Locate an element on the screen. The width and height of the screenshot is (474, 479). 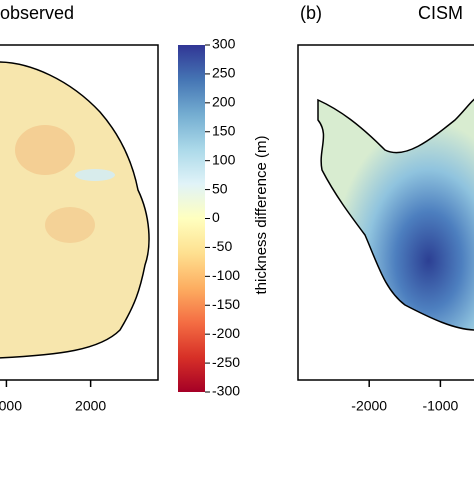
colorbar-tick-label: -150 is located at coordinates (226, 304).